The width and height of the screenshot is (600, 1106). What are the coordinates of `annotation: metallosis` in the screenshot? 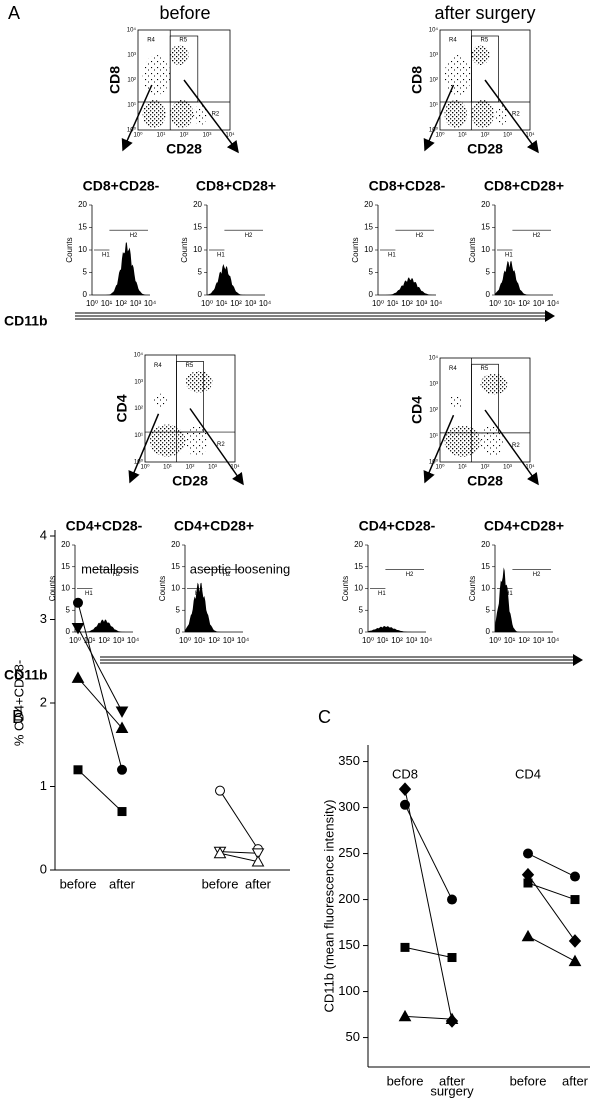 It's located at (110, 568).